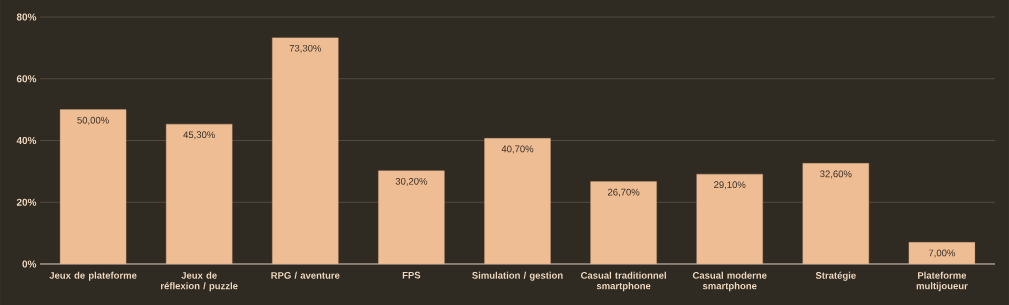 The image size is (1009, 305). What do you see at coordinates (26, 140) in the screenshot?
I see `y-tick-label: 40%` at bounding box center [26, 140].